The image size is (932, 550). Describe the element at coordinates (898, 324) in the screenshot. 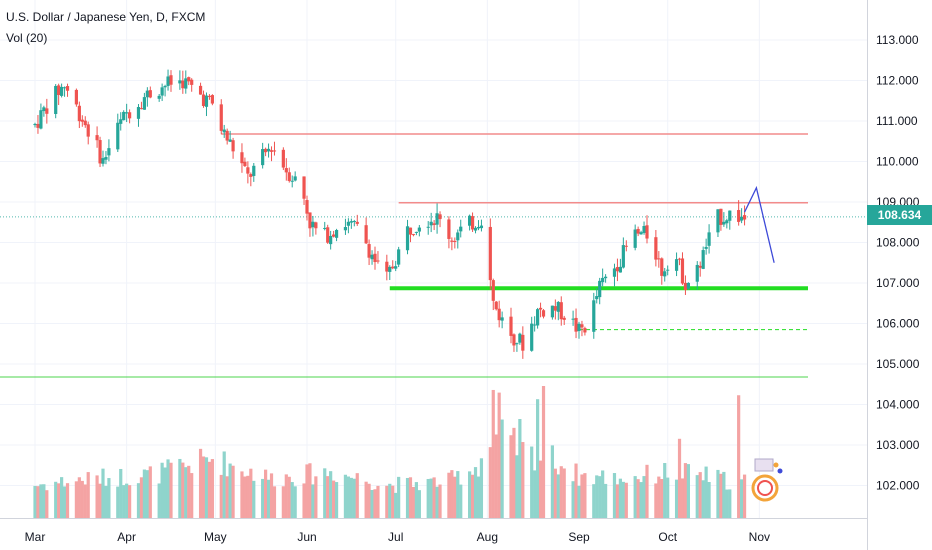

I see `y-tick-label-7: 106.000` at that location.